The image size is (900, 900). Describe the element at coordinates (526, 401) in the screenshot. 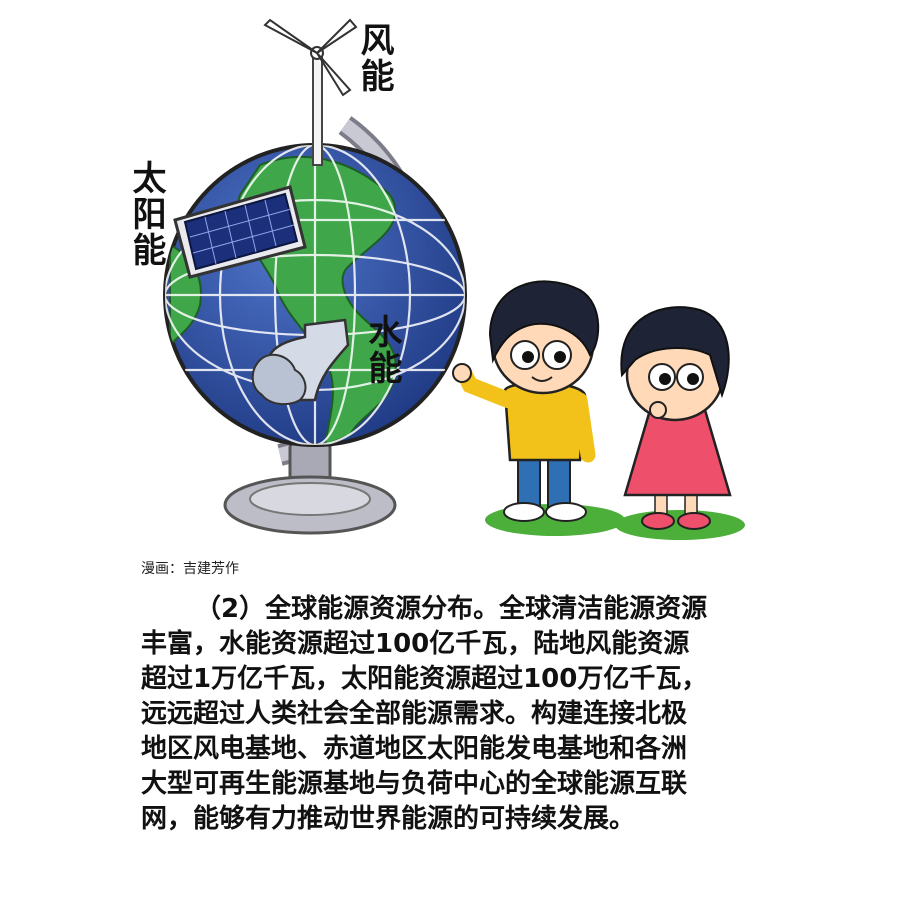

I see `boy-character` at that location.